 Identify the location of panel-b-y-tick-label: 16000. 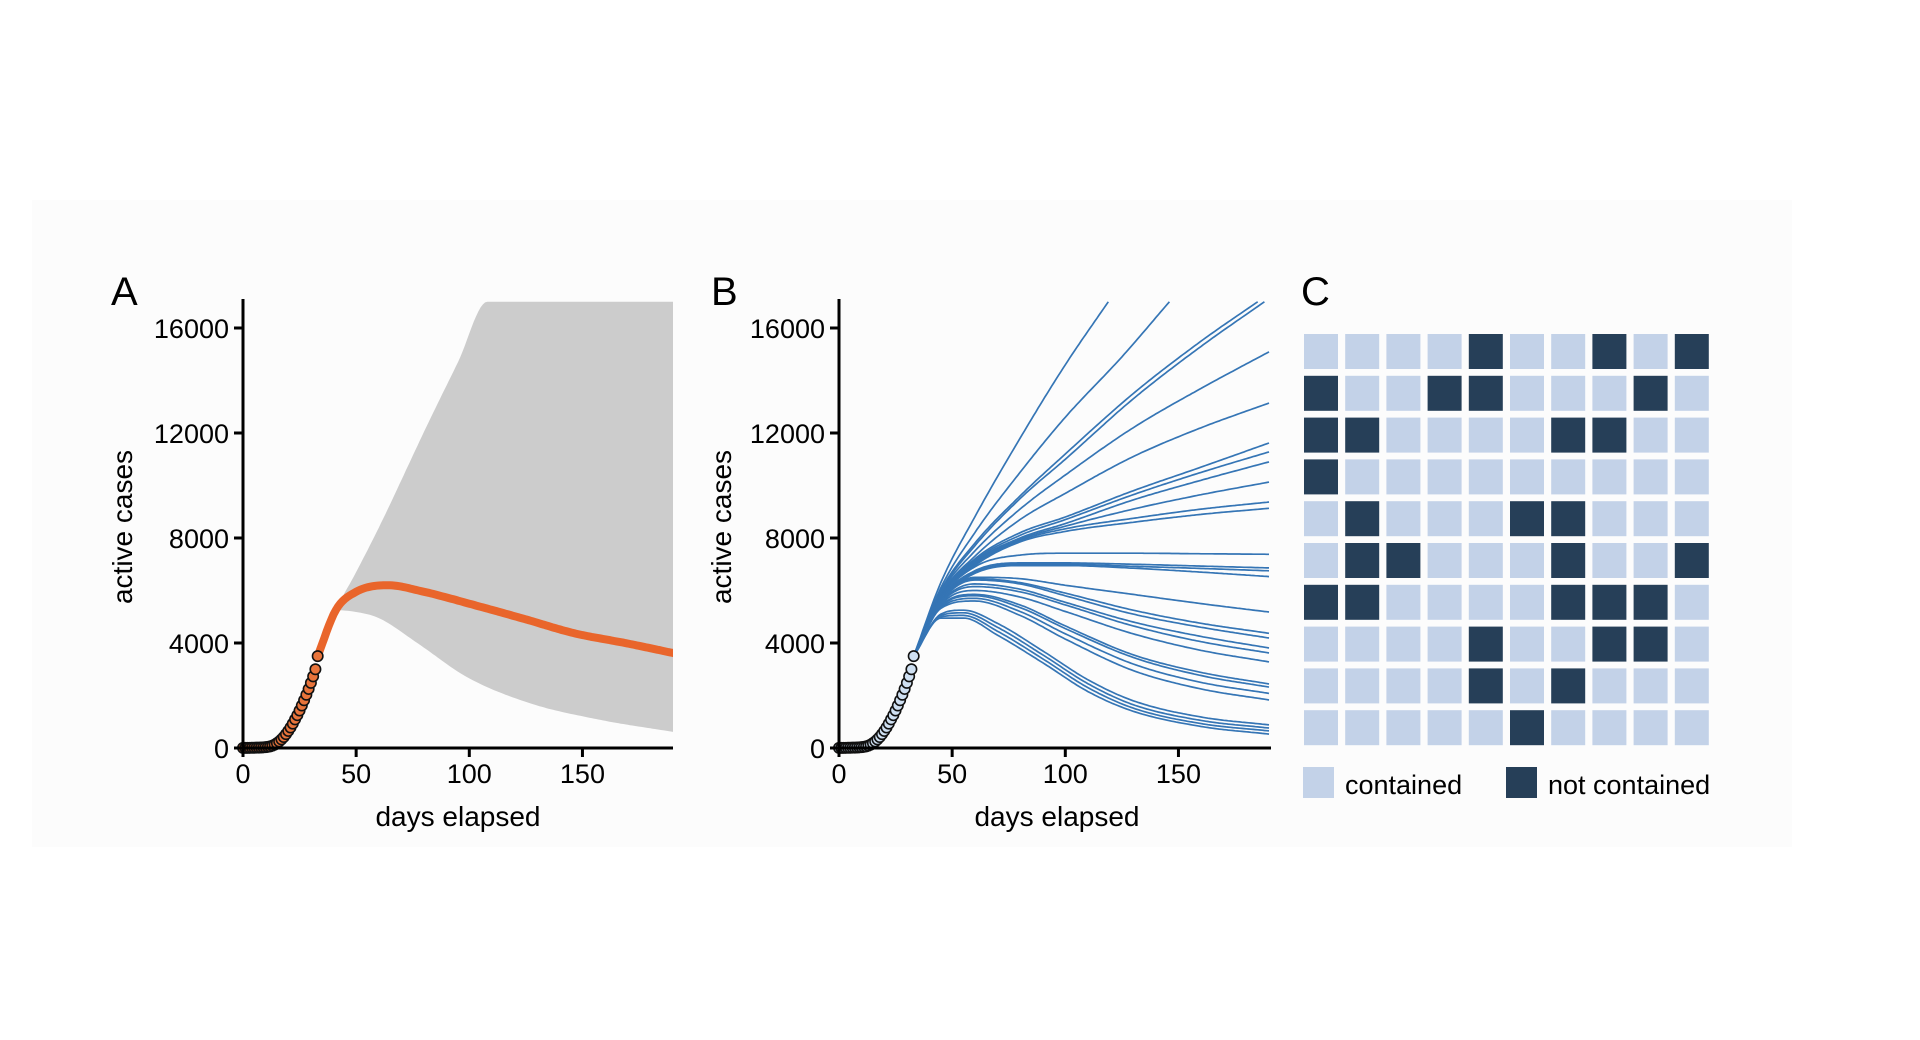
(787, 329).